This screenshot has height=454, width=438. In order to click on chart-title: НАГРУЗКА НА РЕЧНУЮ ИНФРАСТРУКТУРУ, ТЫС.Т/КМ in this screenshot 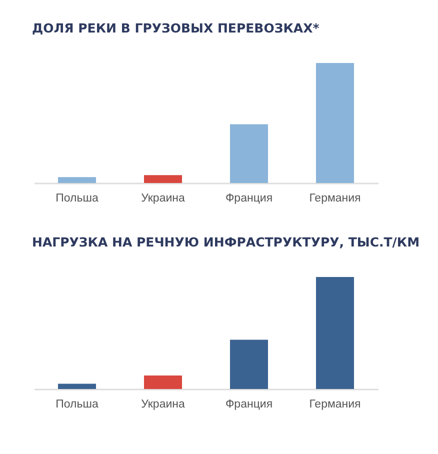, I will do `click(226, 242)`.